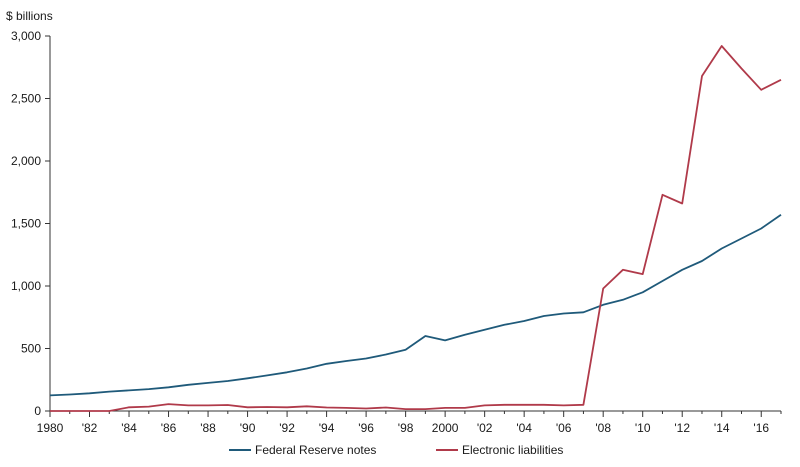 This screenshot has width=800, height=467. I want to click on y-tick-label: 0, so click(37, 411).